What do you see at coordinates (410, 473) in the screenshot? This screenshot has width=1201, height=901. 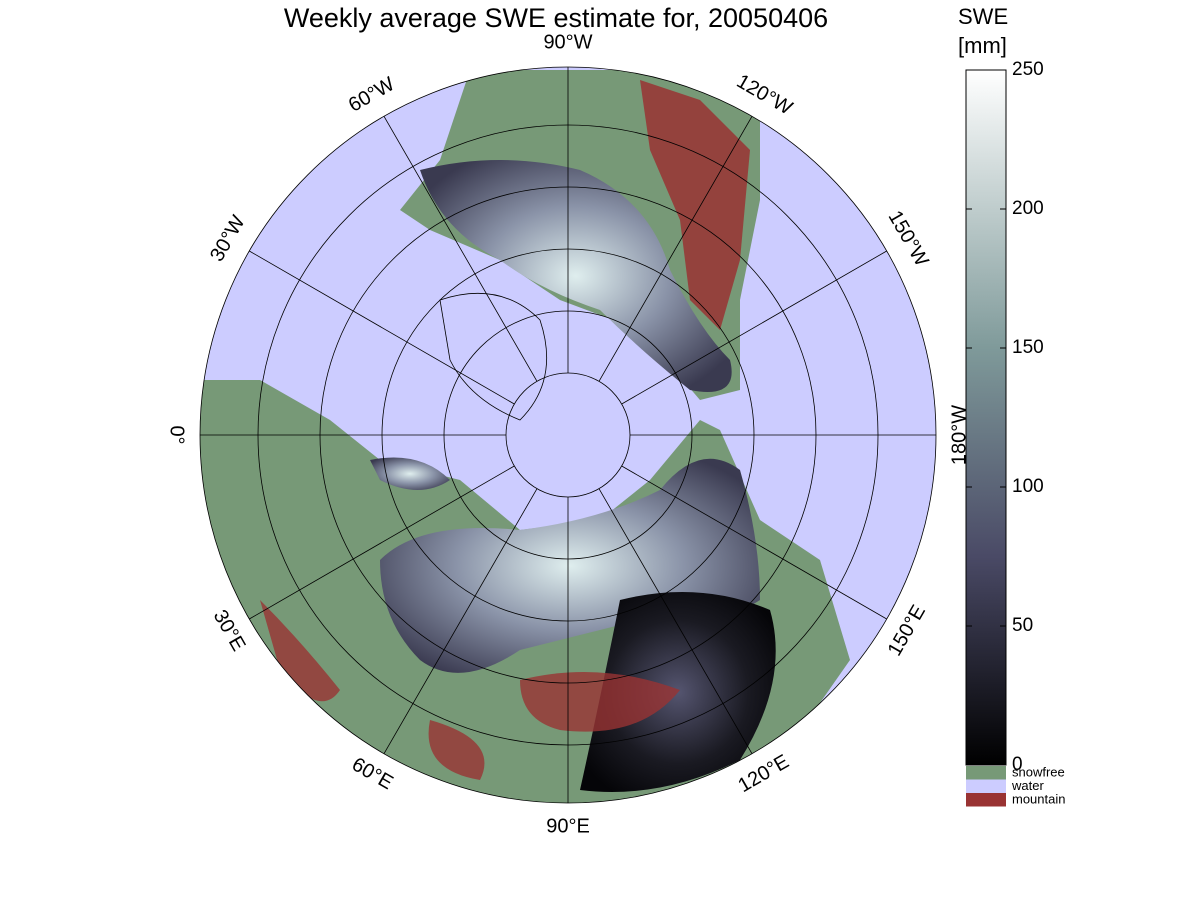 I see `snow-scandinavia` at bounding box center [410, 473].